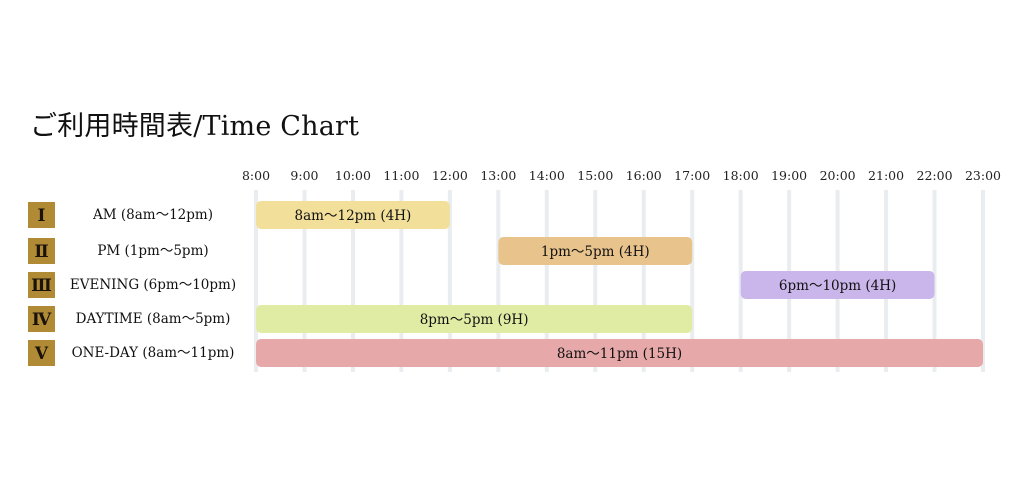 The width and height of the screenshot is (1024, 488). What do you see at coordinates (741, 175) in the screenshot?
I see `x-tick-label: 18:00` at bounding box center [741, 175].